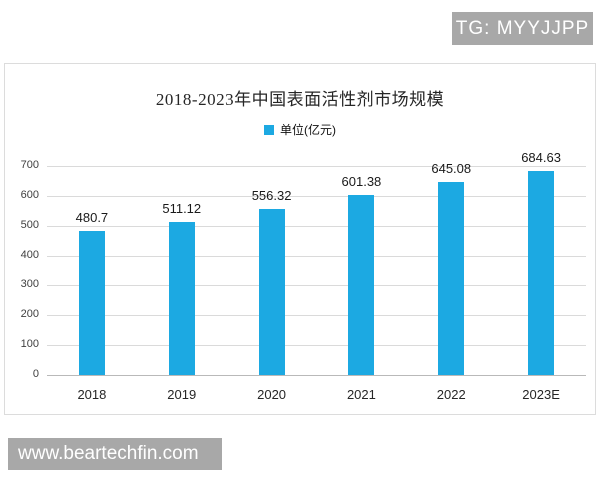  Describe the element at coordinates (541, 157) in the screenshot. I see `bar-value-label: 684.63` at that location.